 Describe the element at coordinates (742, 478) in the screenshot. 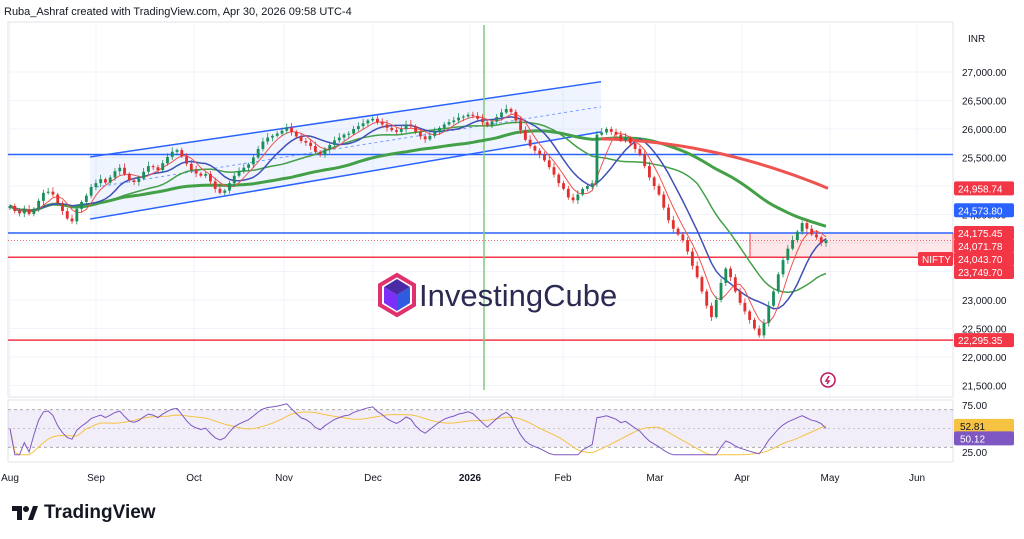

I see `time-axis-label: Apr` at that location.